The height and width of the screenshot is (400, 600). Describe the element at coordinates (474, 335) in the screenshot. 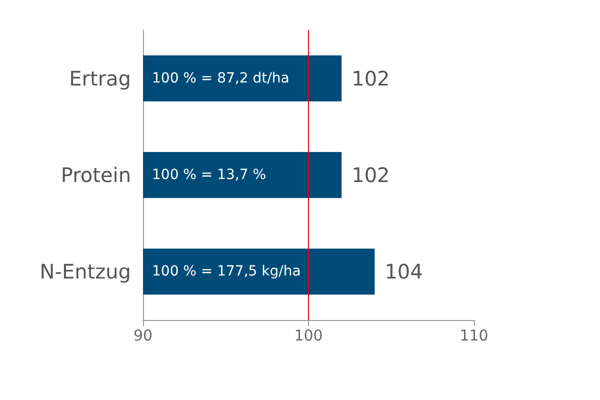

I see `x-tick-label: 110` at that location.